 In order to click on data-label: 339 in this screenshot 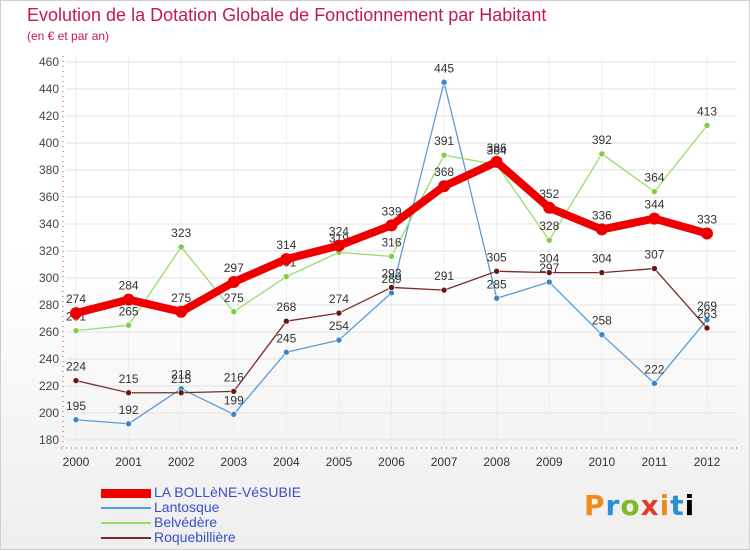, I will do `click(391, 211)`.